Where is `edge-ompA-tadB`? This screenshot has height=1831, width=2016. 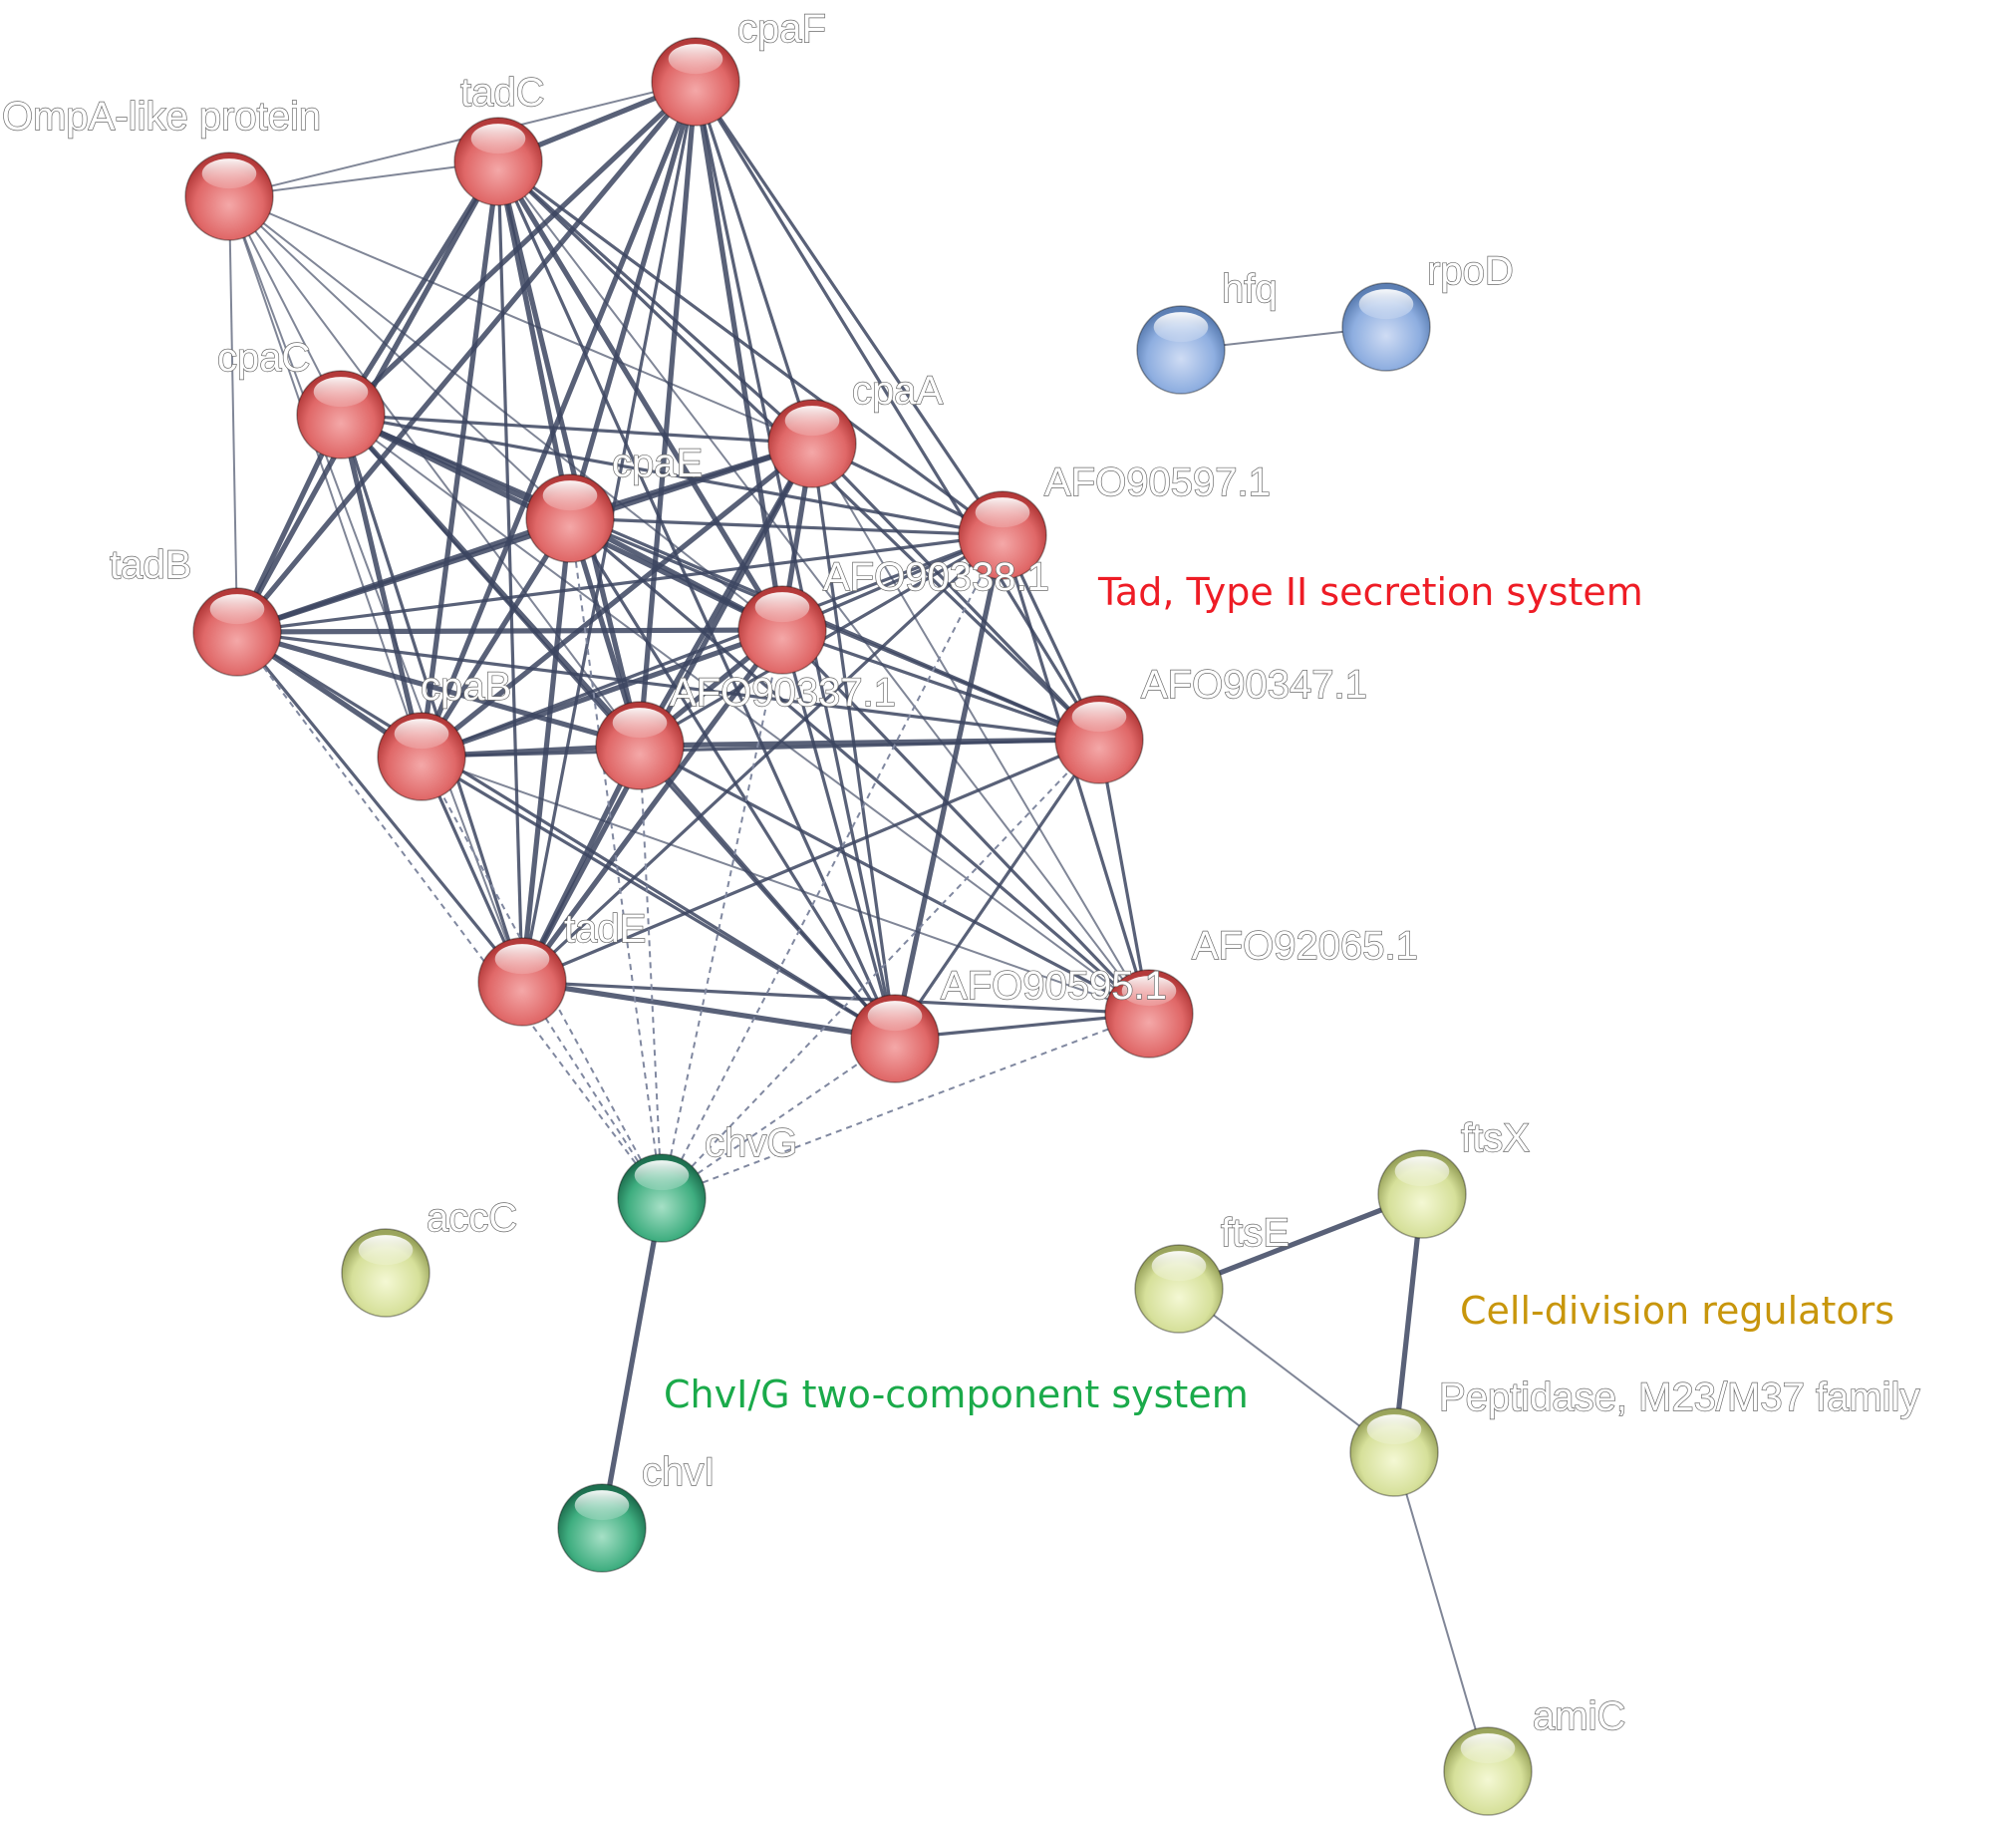
edge-ompA-tadB is located at coordinates (233, 414).